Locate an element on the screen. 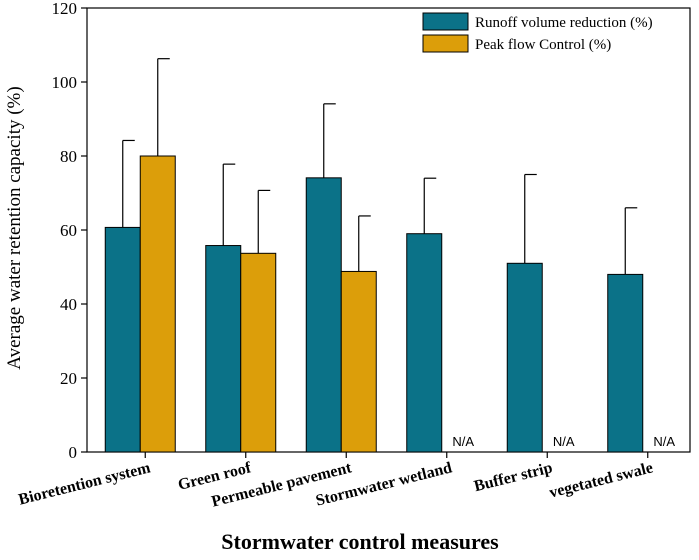  y-tick-label: 100 is located at coordinates (65, 82).